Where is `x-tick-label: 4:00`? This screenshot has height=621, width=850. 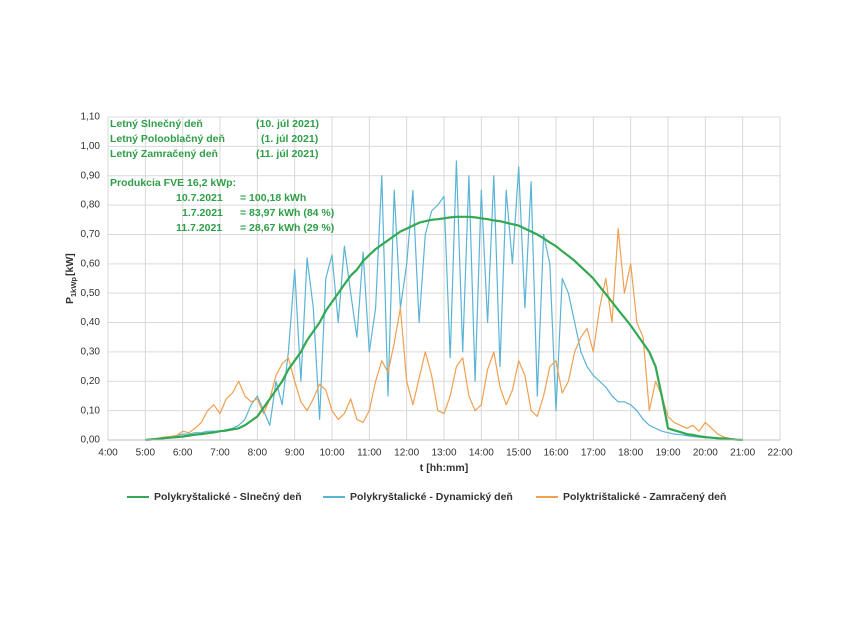
x-tick-label: 4:00 is located at coordinates (108, 453).